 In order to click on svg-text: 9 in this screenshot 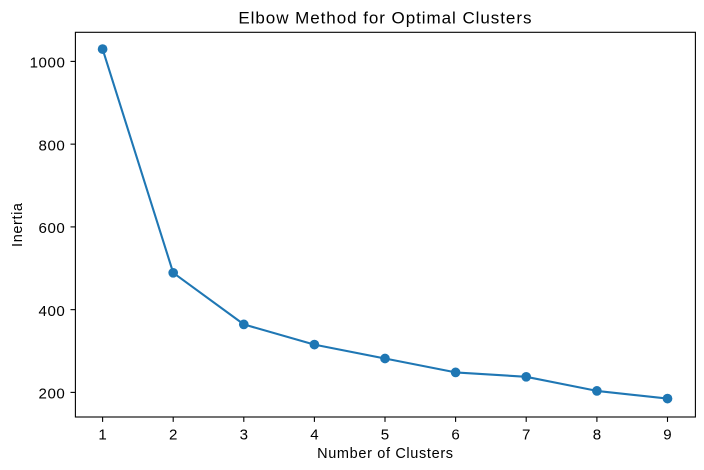, I will do `click(667, 434)`.